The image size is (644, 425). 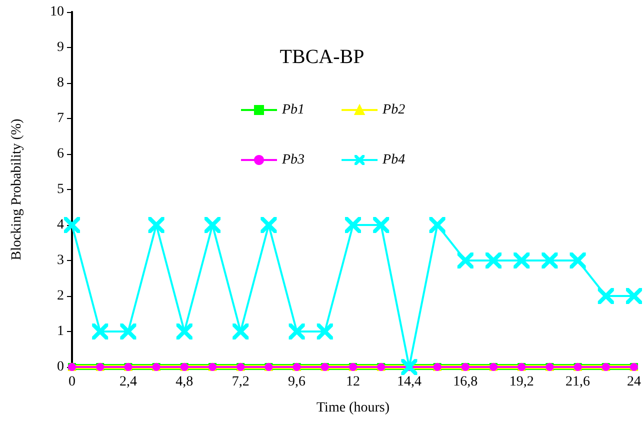 I want to click on x-tick-label: 12, so click(x=353, y=382).